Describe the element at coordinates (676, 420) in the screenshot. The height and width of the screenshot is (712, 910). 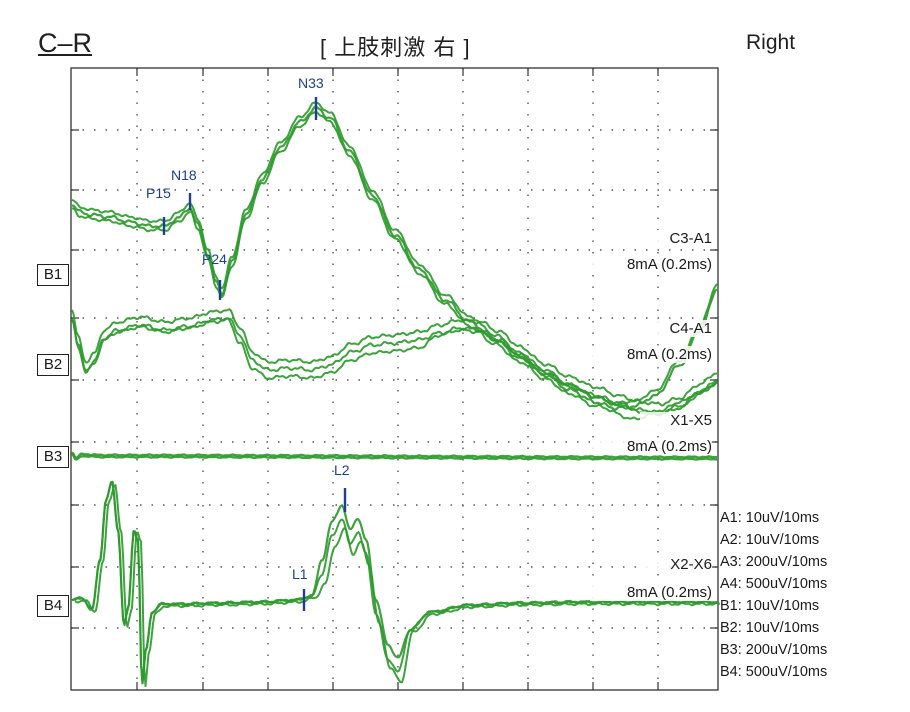
I see `derivation-b3: X1-X5` at that location.